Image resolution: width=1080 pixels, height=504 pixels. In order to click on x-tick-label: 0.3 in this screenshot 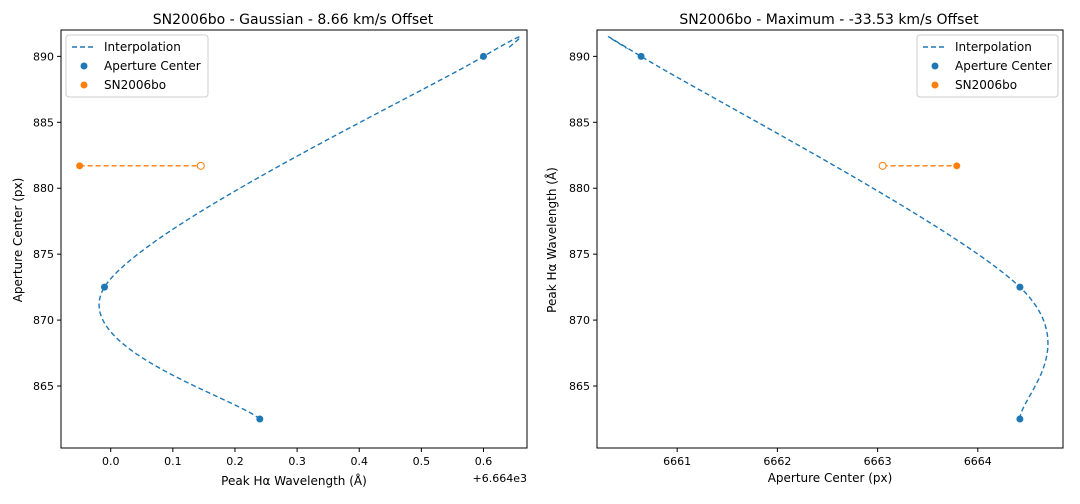, I will do `click(297, 461)`.